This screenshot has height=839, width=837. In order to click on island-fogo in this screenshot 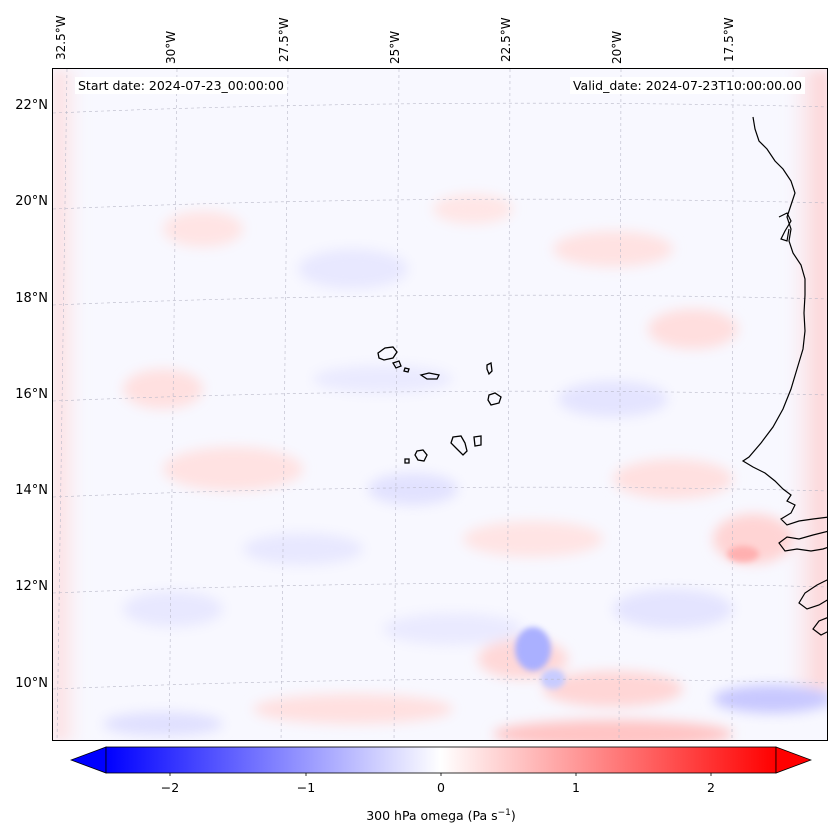, I will do `click(421, 455)`.